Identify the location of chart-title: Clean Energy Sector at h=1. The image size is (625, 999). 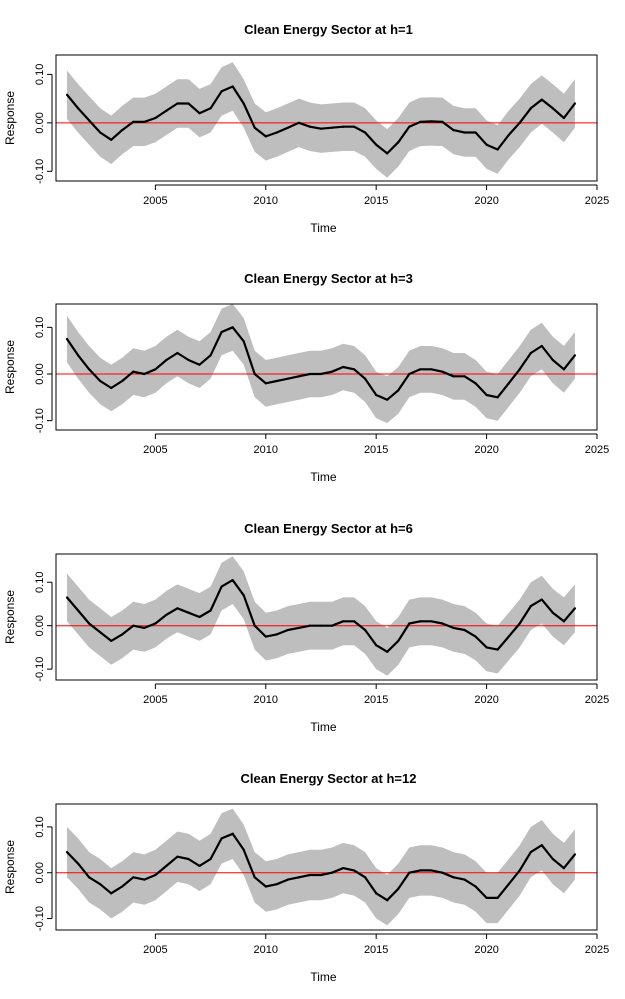
(328, 29).